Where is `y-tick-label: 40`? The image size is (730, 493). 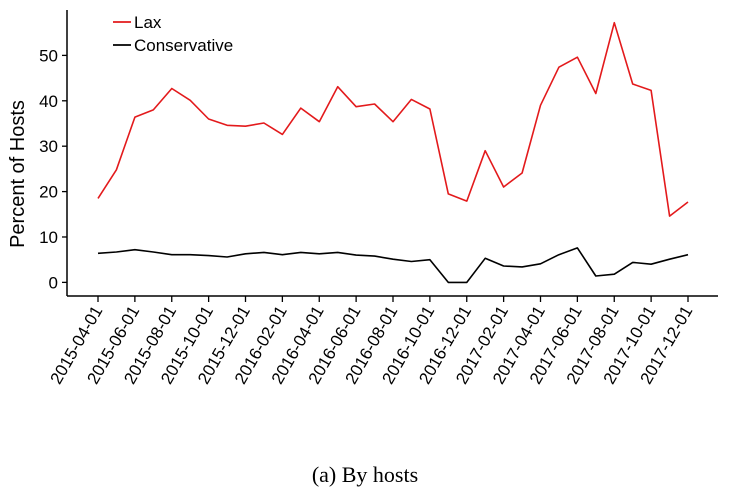
y-tick-label: 40 is located at coordinates (48, 101).